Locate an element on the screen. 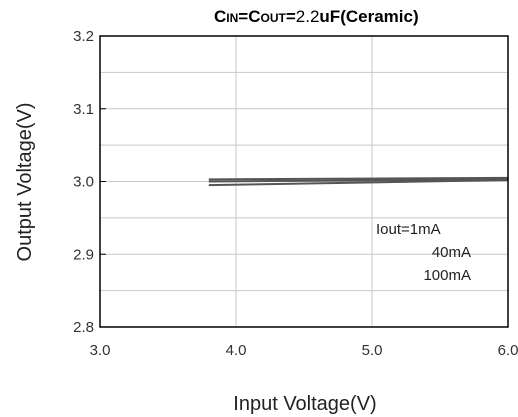  annotation-40ma: 40mA is located at coordinates (451, 252).